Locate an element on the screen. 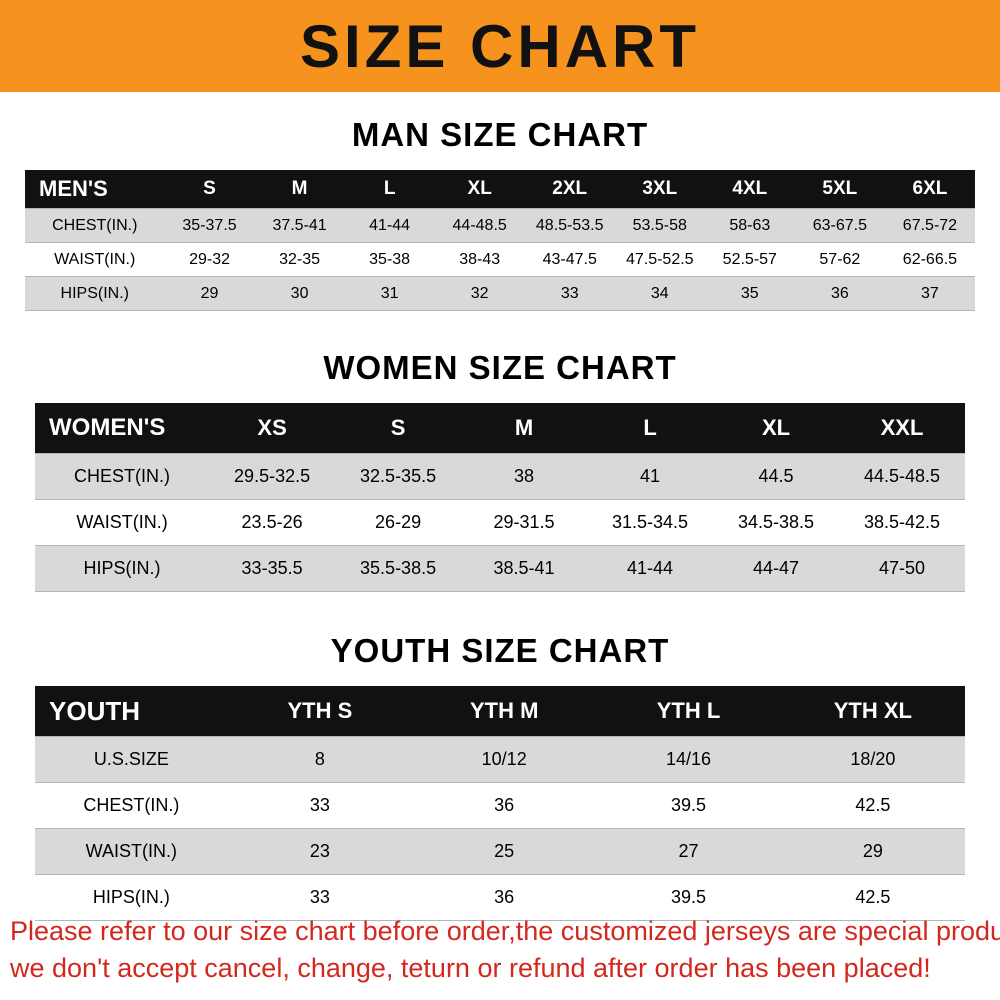 The image size is (1000, 1000). table-cell: 47.5-52.5 is located at coordinates (659, 259).